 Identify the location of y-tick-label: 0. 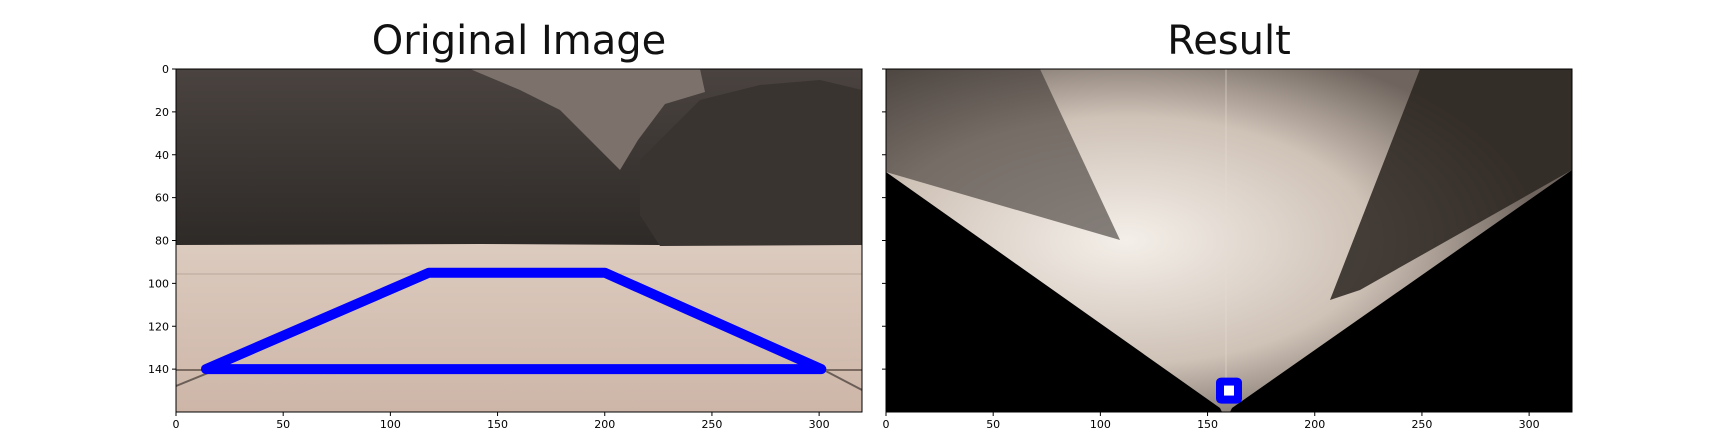
(165, 69).